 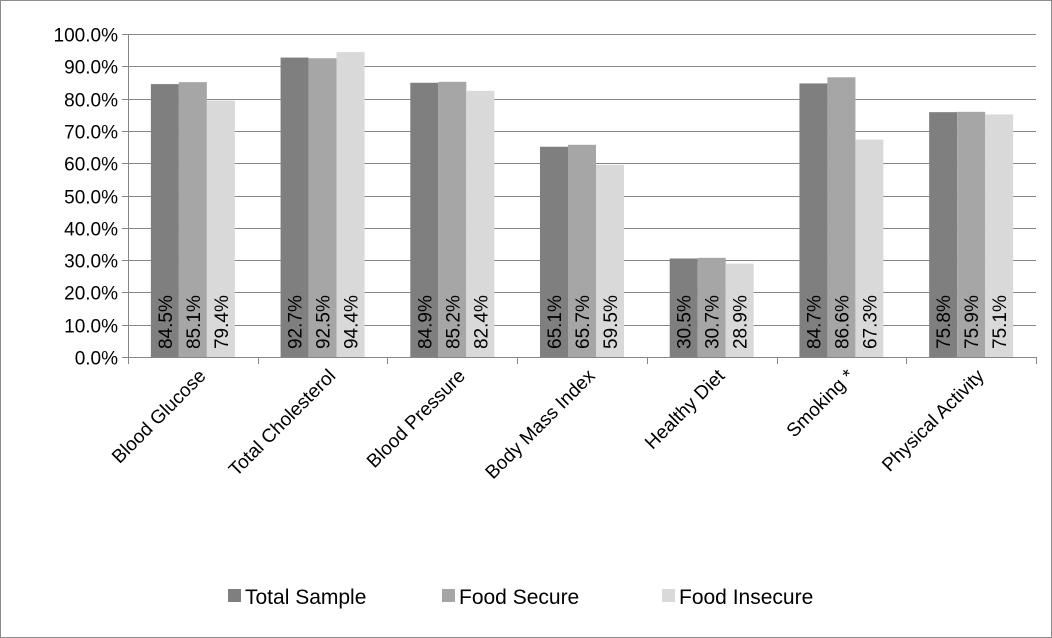 What do you see at coordinates (194, 322) in the screenshot?
I see `data-label: 85.1%` at bounding box center [194, 322].